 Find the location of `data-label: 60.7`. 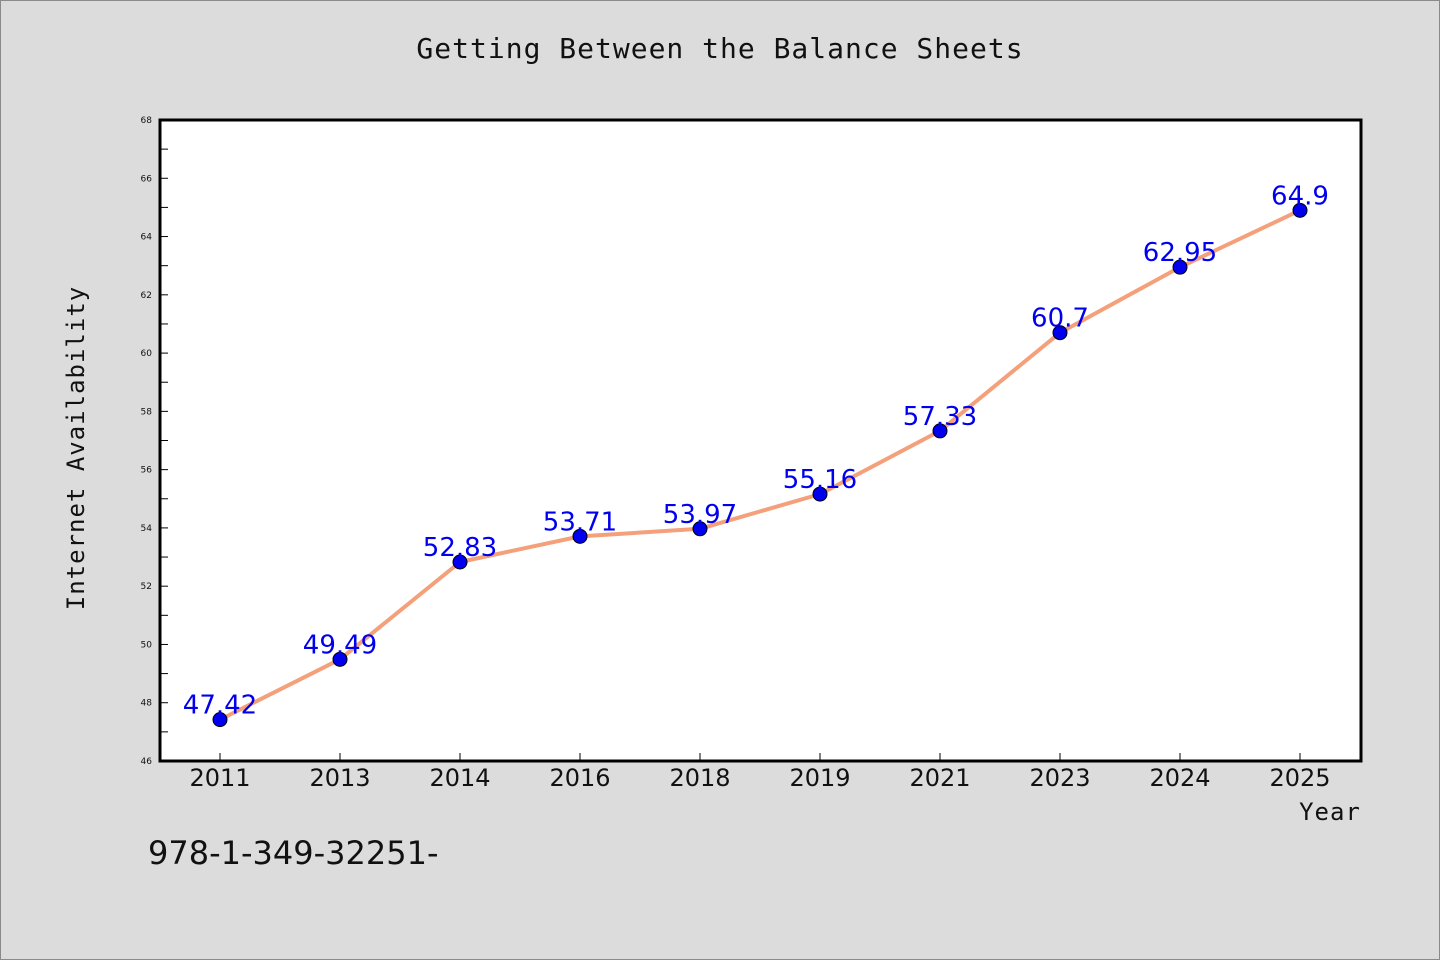

data-label: 60.7 is located at coordinates (1060, 319).